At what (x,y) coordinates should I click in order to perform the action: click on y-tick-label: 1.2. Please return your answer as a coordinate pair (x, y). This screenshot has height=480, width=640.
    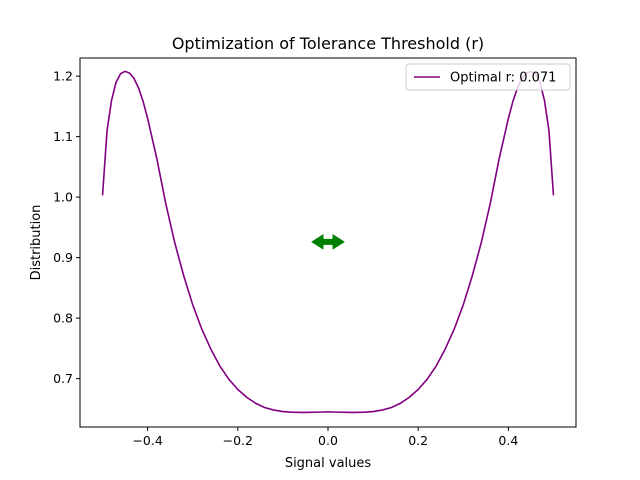
    Looking at the image, I should click on (63, 76).